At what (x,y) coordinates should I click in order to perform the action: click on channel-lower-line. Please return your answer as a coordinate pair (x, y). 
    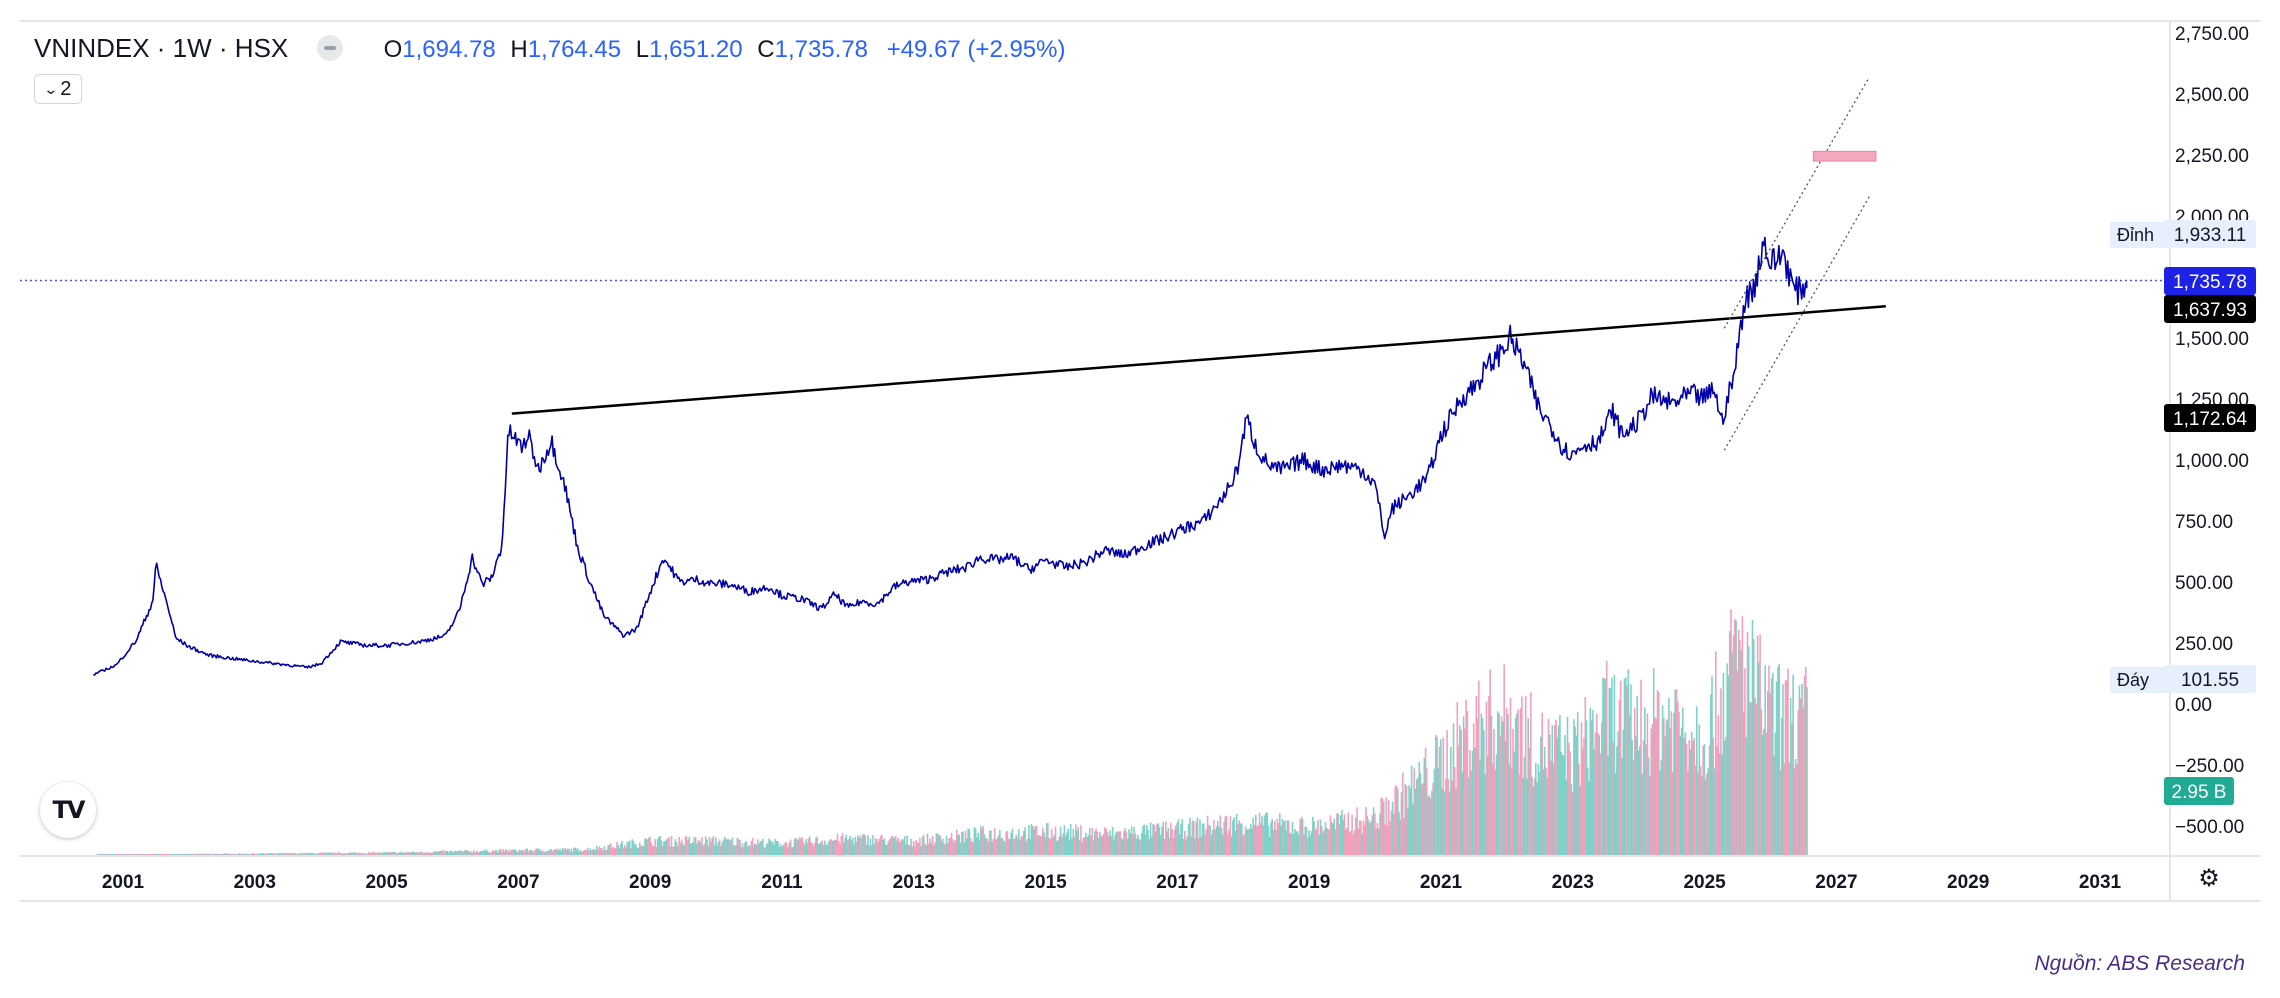
    Looking at the image, I should click on (1796, 323).